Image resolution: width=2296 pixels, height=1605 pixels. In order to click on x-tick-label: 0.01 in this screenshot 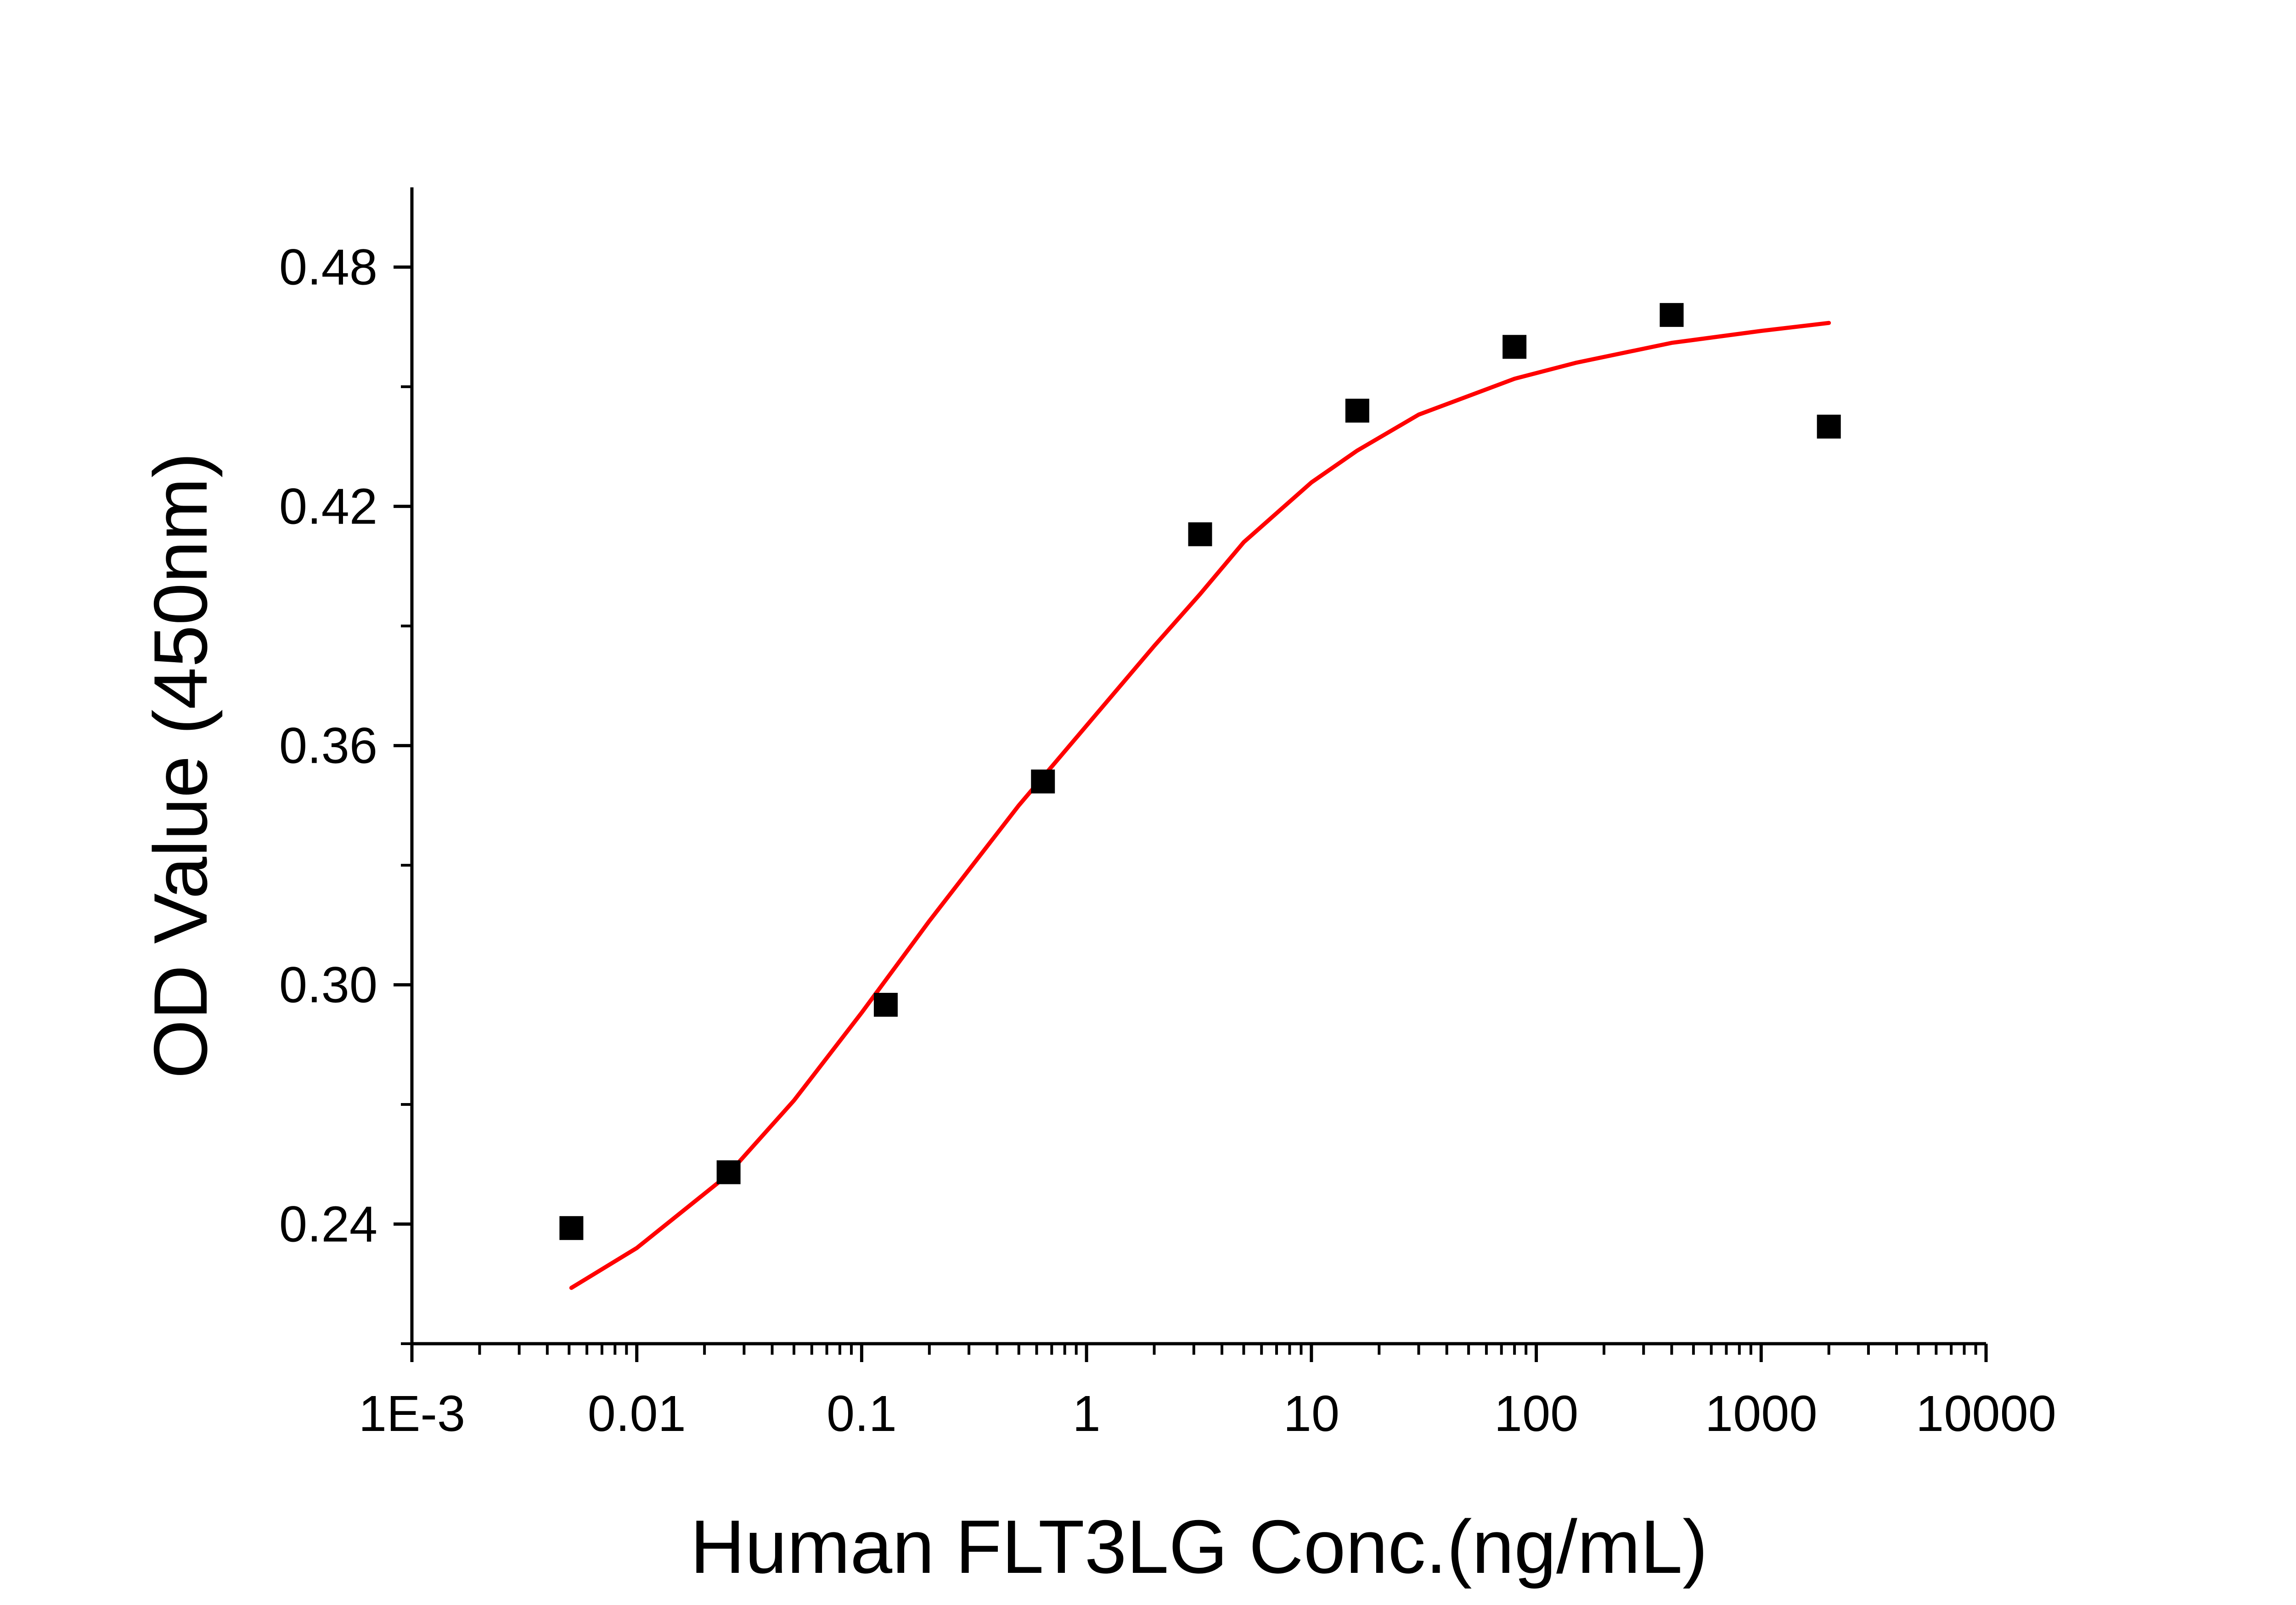, I will do `click(637, 1413)`.